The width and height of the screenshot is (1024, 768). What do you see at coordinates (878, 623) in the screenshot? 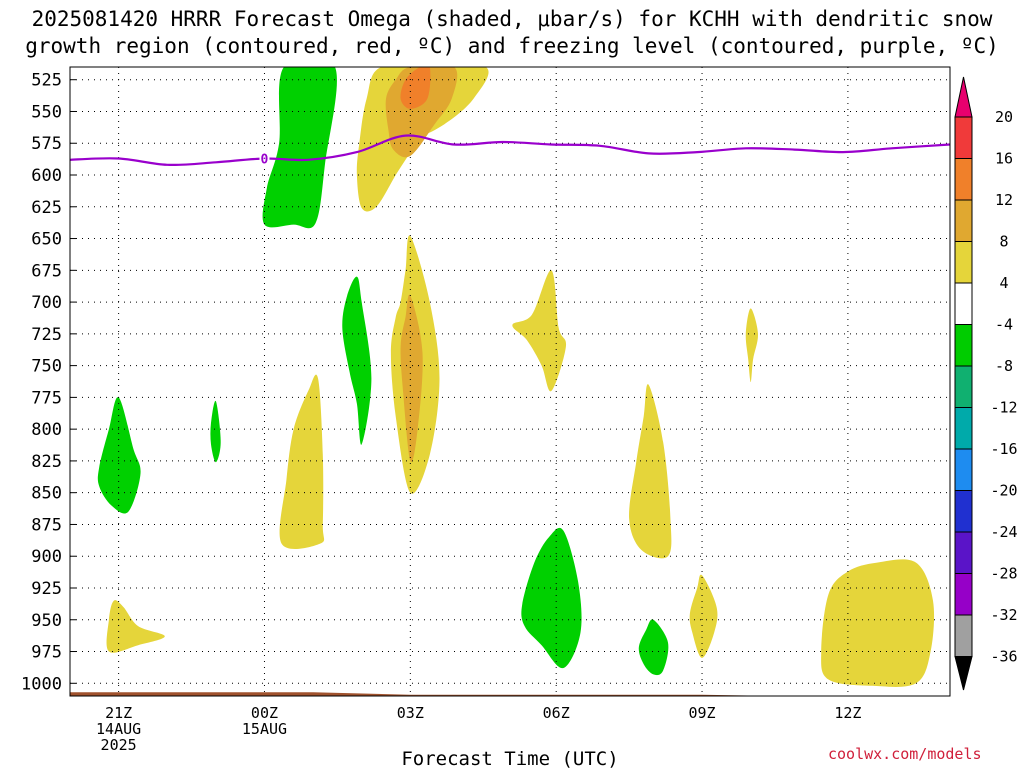
I see `omega-region-yellow-1200-blob` at bounding box center [878, 623].